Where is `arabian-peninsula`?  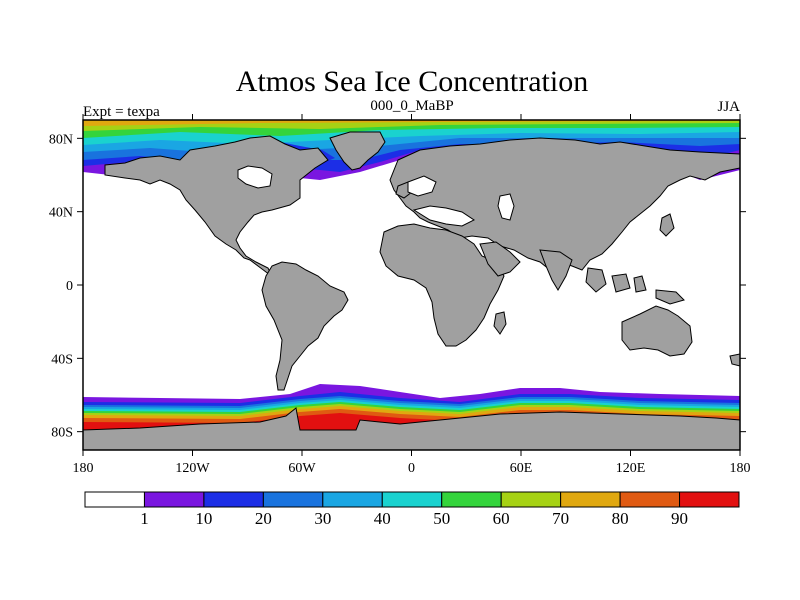
arabian-peninsula is located at coordinates (500, 259).